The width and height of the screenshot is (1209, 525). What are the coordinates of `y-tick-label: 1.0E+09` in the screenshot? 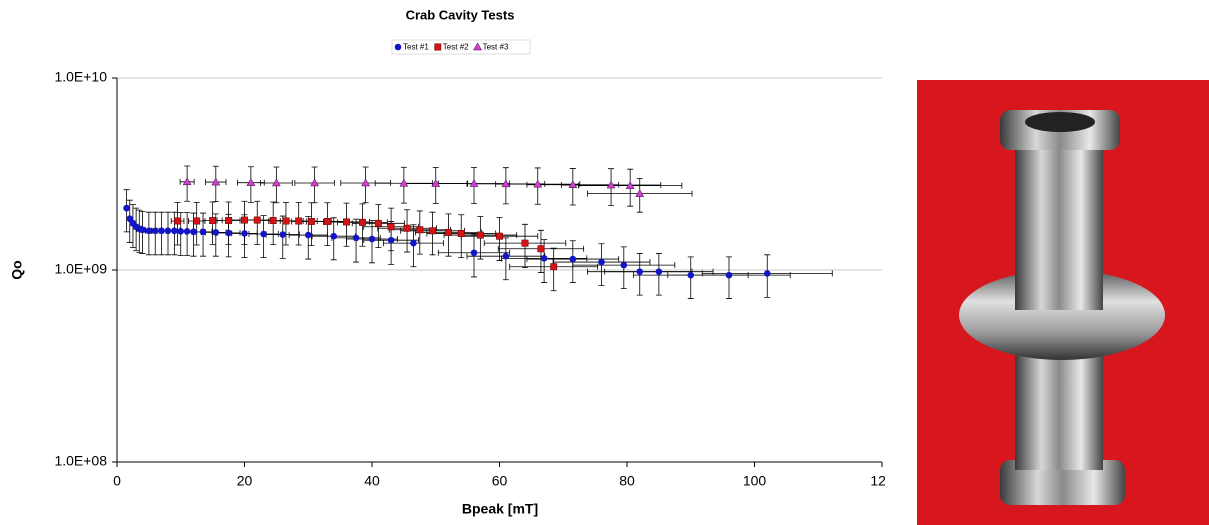 It's located at (80, 269).